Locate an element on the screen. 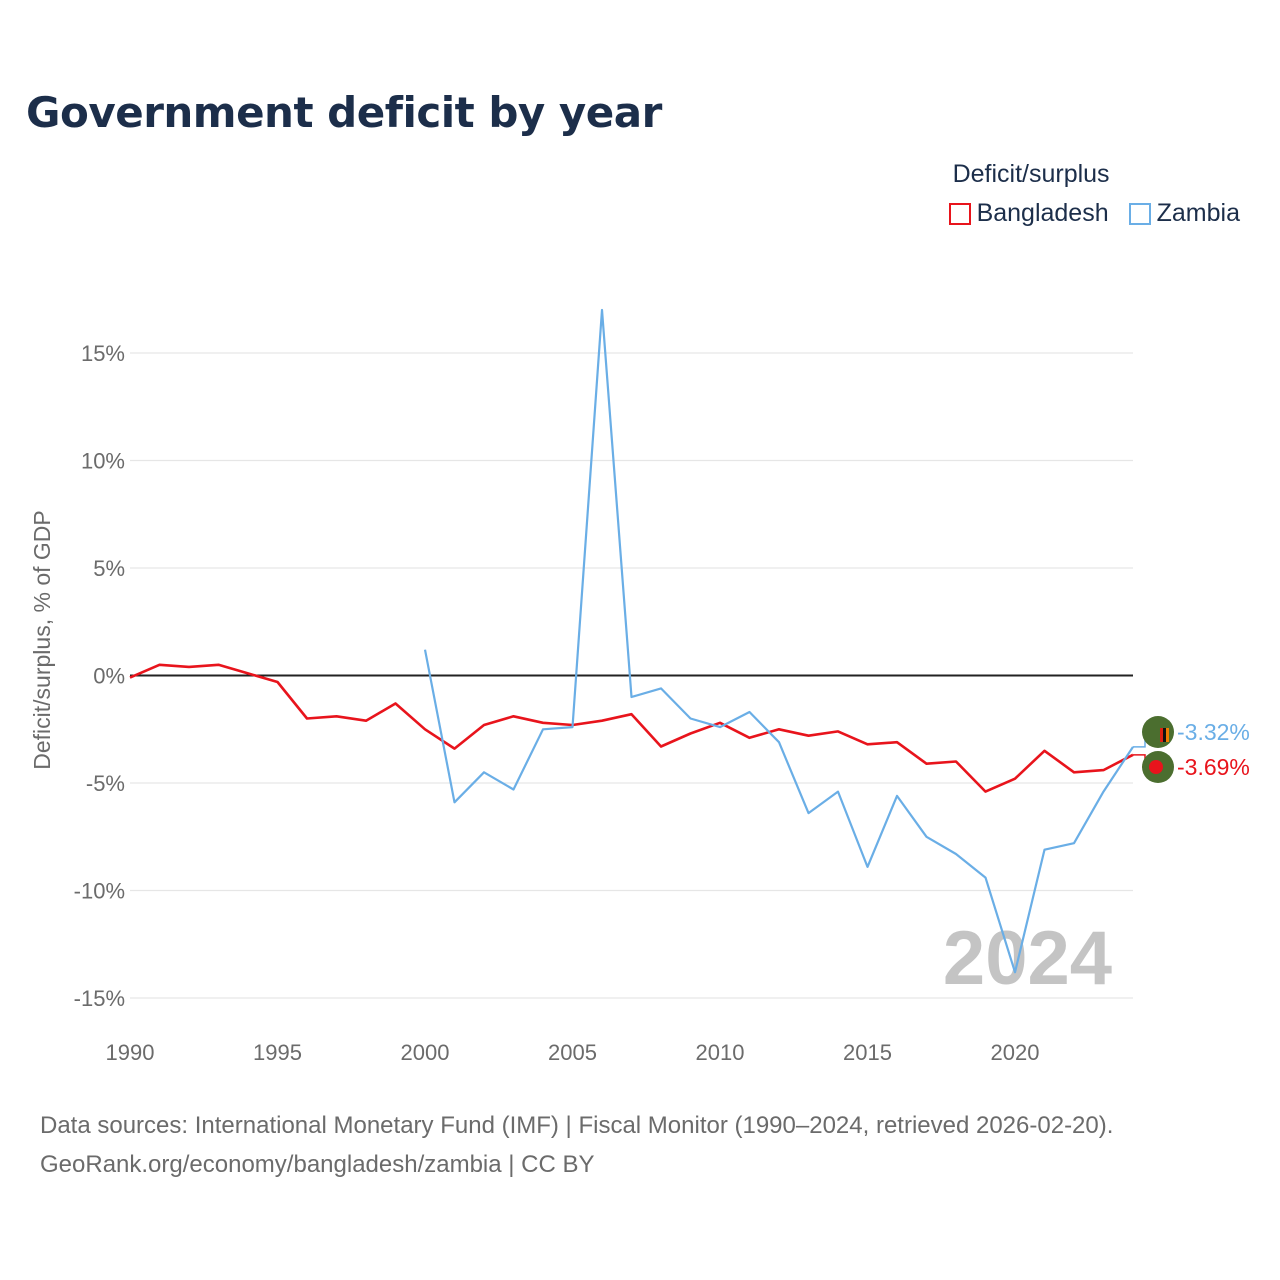 The width and height of the screenshot is (1280, 1280). legend: Deficit/surplus Bangladesh Zambia is located at coordinates (1094, 194).